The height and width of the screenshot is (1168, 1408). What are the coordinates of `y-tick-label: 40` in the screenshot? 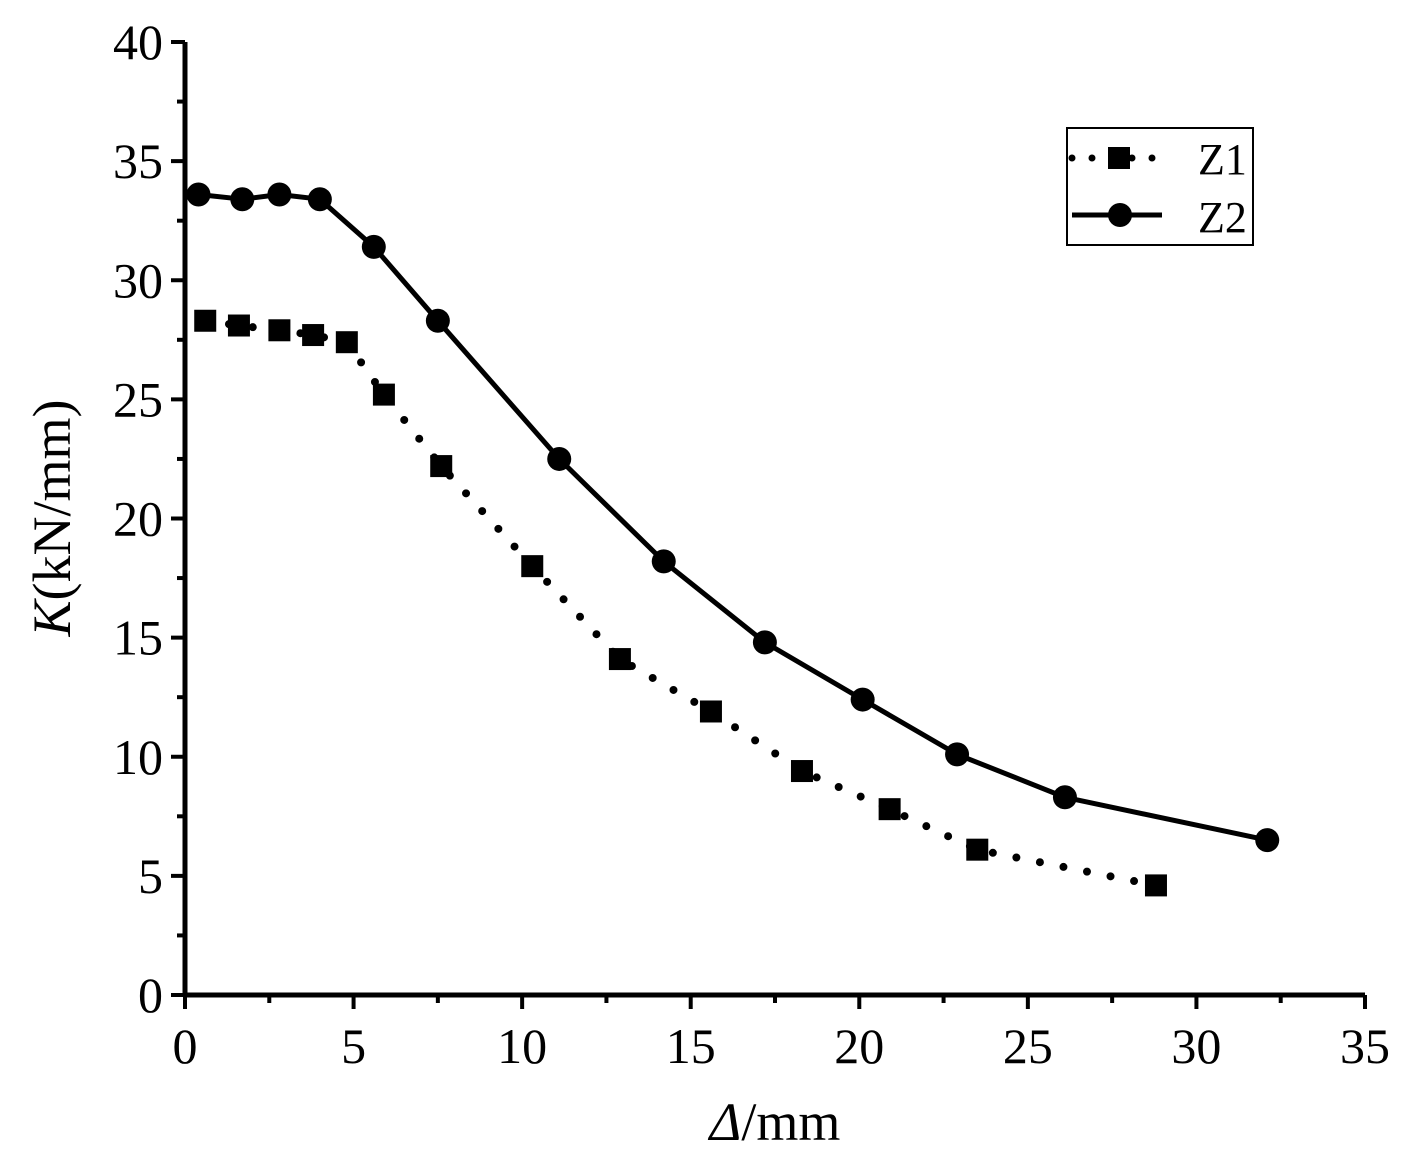 It's located at (138, 42).